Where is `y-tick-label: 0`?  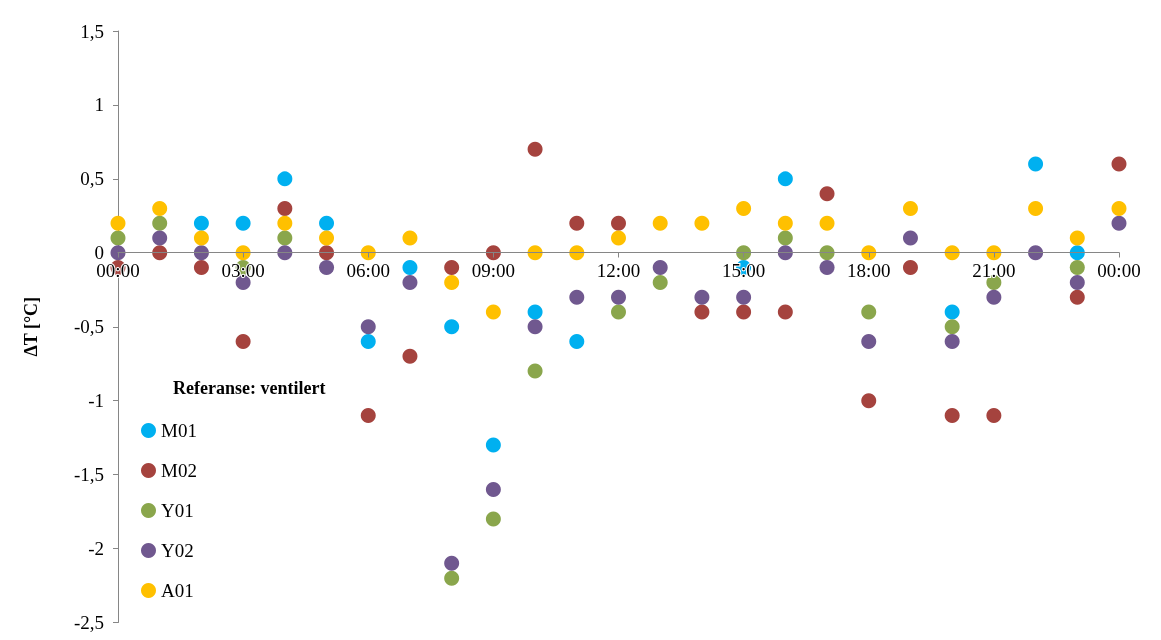
y-tick-label: 0 is located at coordinates (99, 253).